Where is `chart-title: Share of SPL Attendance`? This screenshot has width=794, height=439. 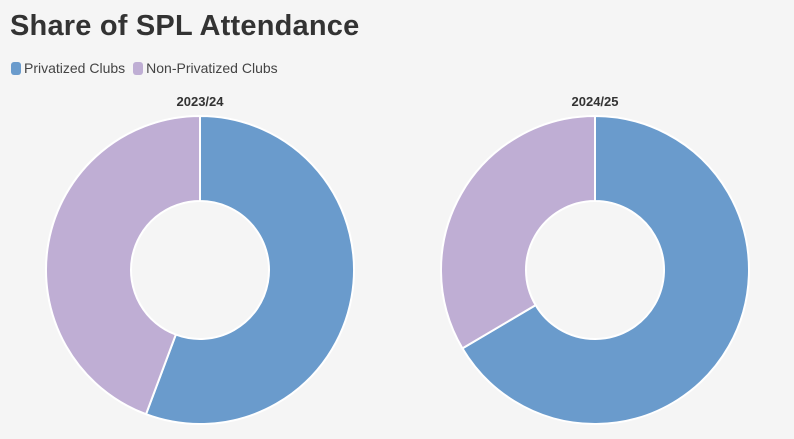
chart-title: Share of SPL Attendance is located at coordinates (185, 26).